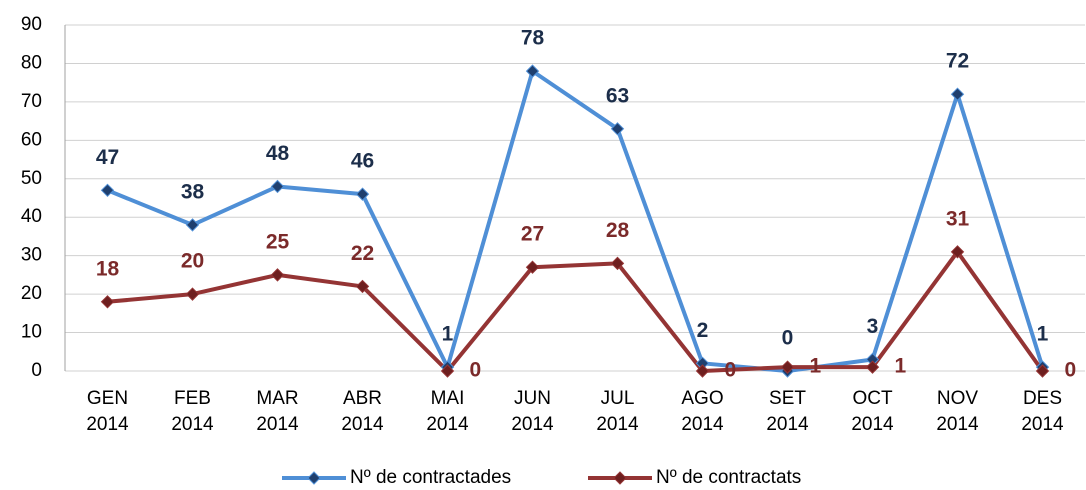 The image size is (1086, 490). Describe the element at coordinates (31, 178) in the screenshot. I see `y-tick-label: 50` at that location.